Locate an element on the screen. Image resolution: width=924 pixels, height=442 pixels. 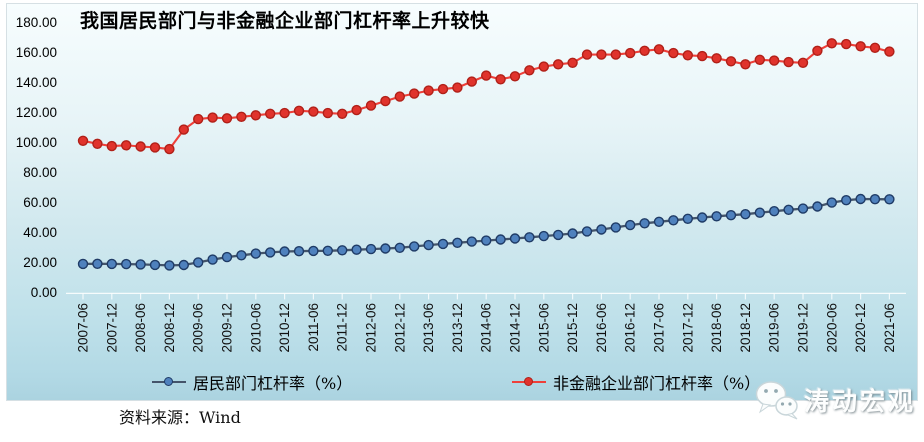
y-axis-label: 80.00 is located at coordinates (40, 172).